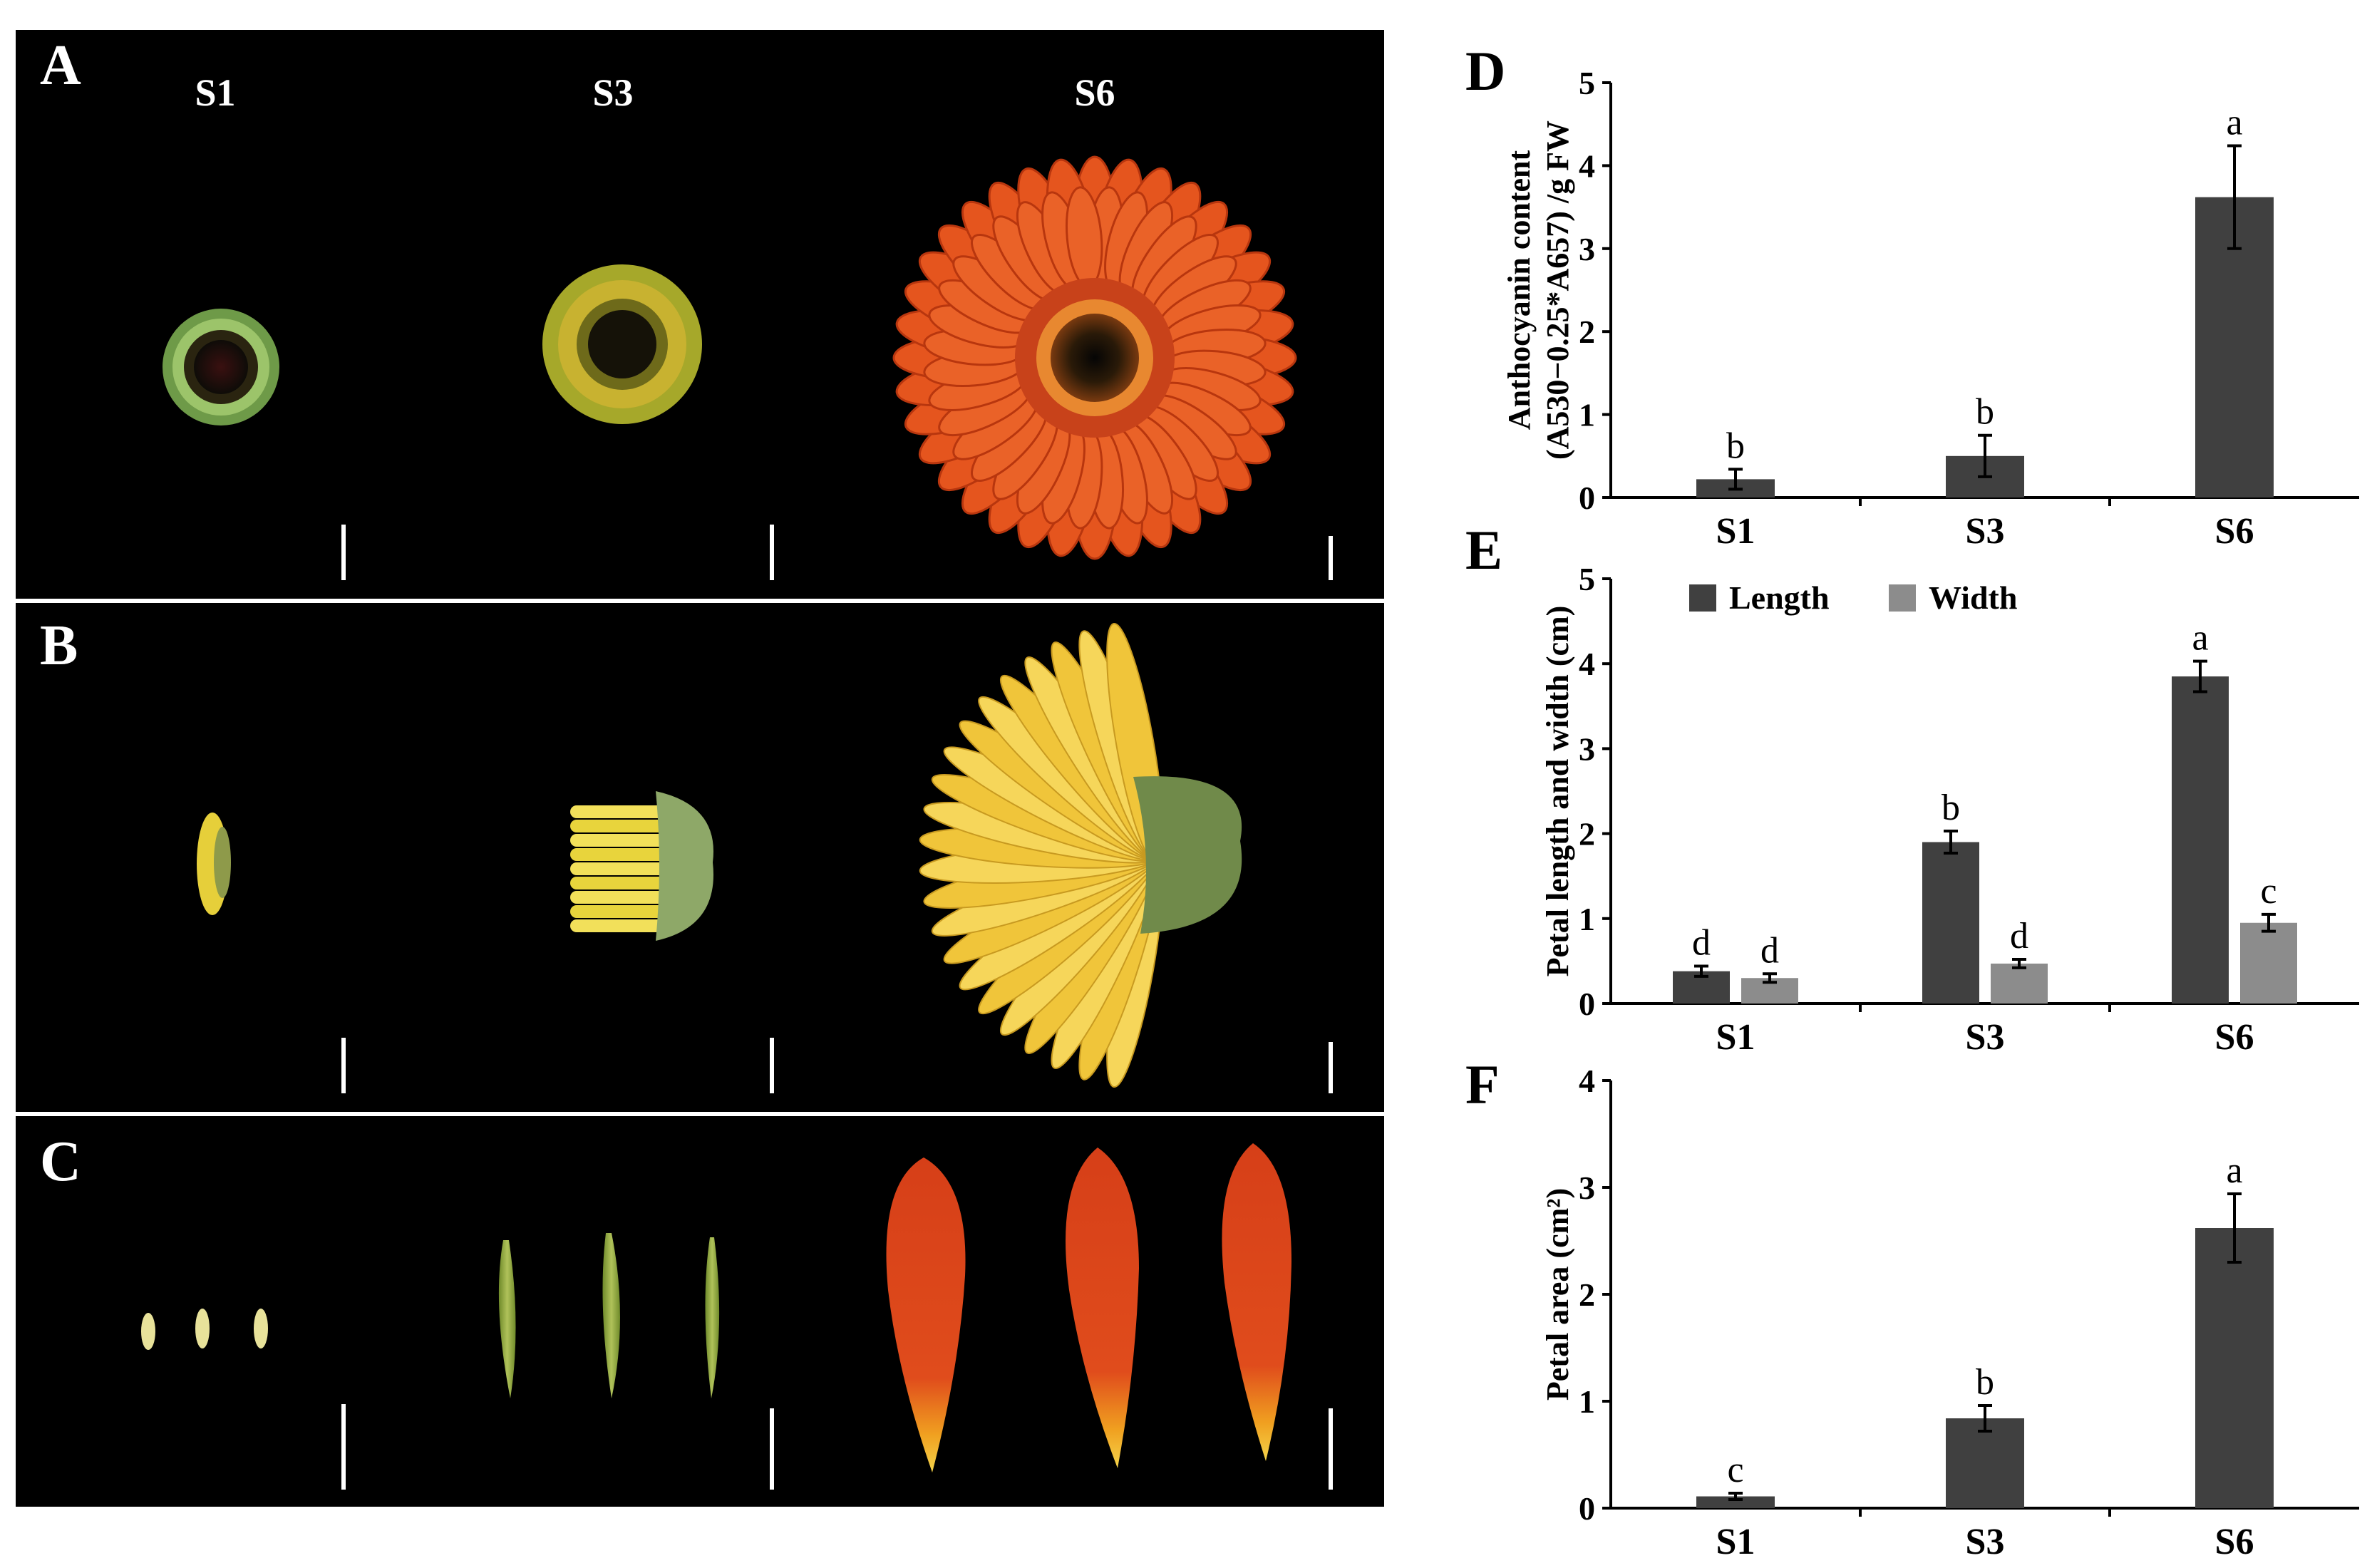 The height and width of the screenshot is (1568, 2372). What do you see at coordinates (204, 1330) in the screenshot?
I see `petals-s1` at bounding box center [204, 1330].